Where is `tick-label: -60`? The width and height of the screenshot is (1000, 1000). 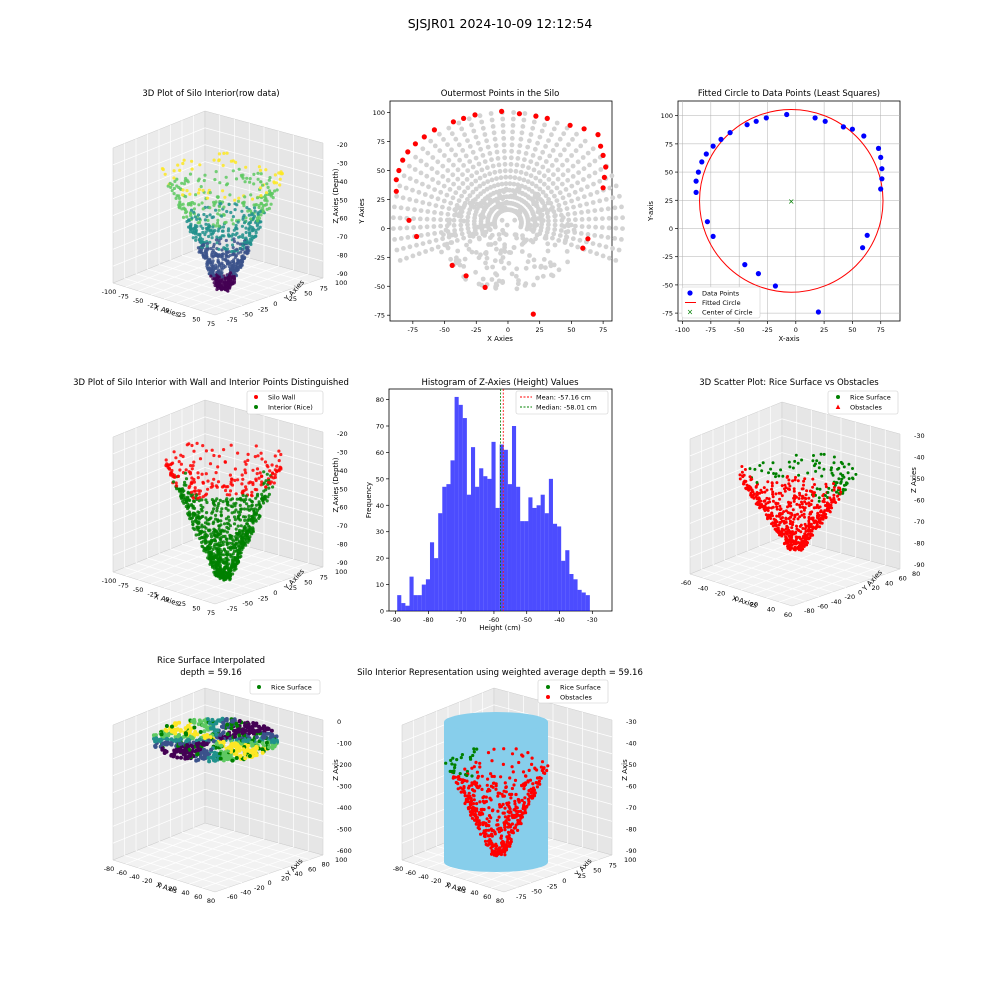
tick-label: -60 is located at coordinates (494, 620).